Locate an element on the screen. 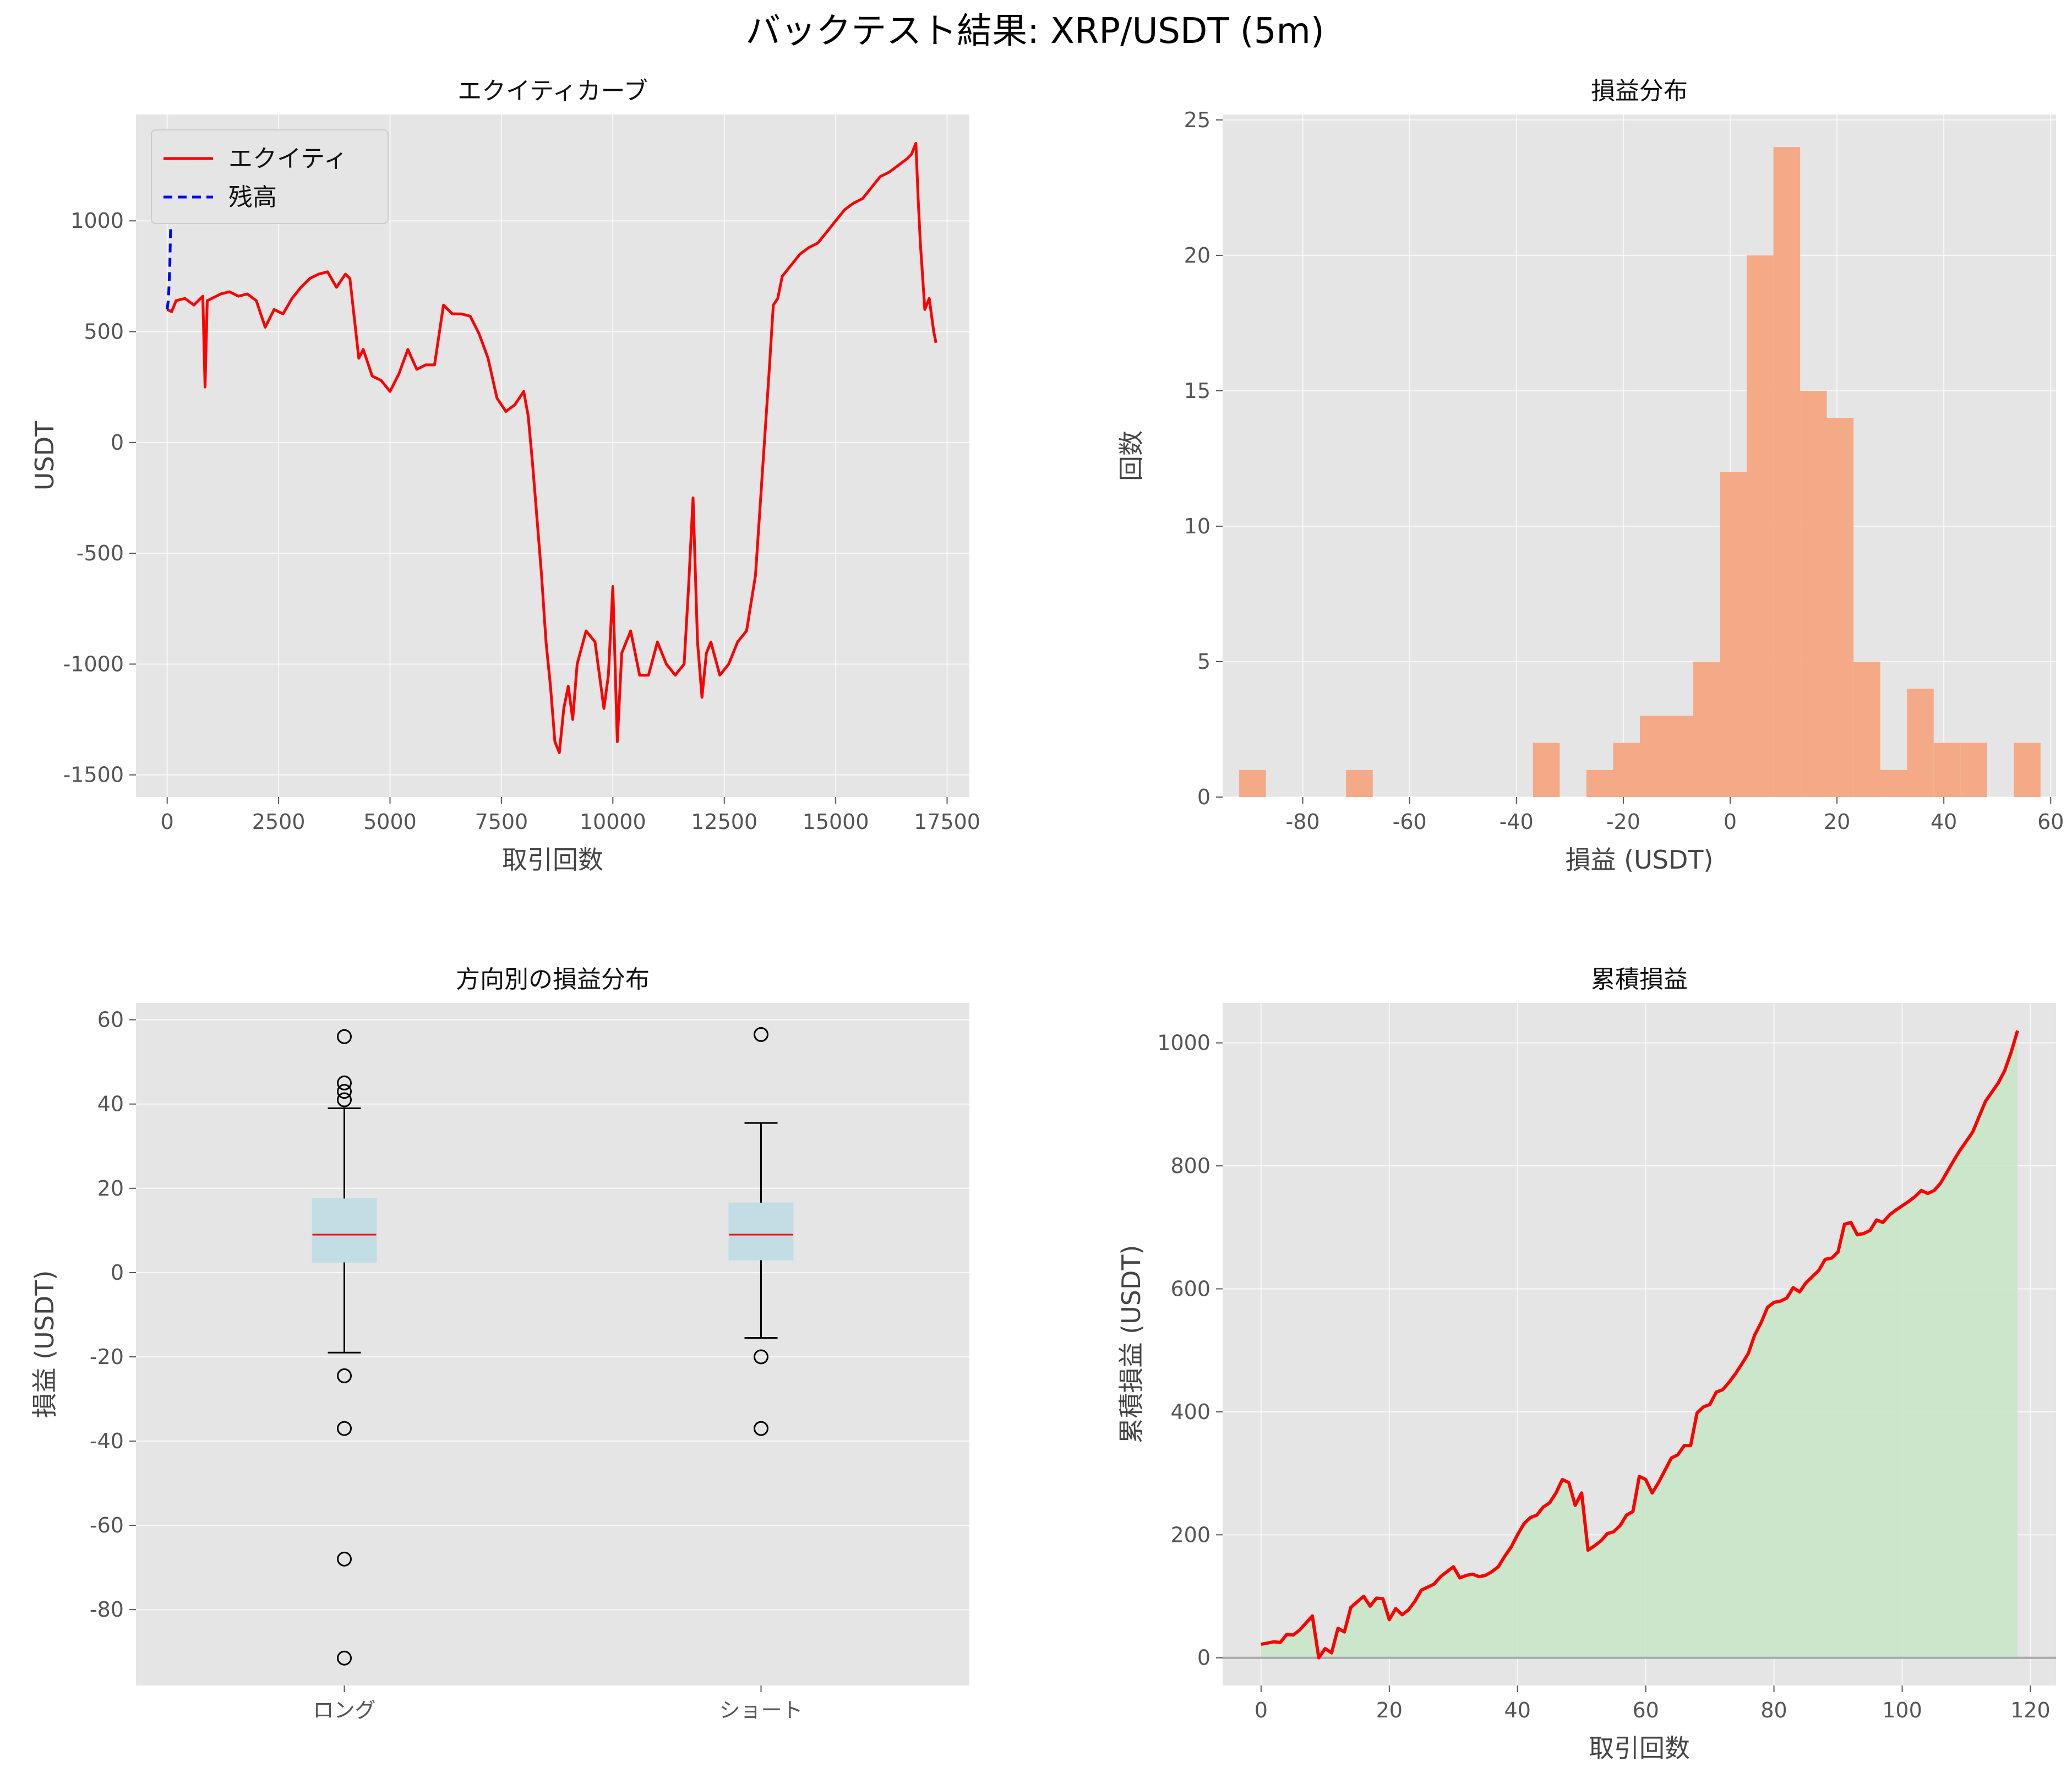 This screenshot has width=2072, height=1773. y-tick-label: 10 is located at coordinates (1197, 526).